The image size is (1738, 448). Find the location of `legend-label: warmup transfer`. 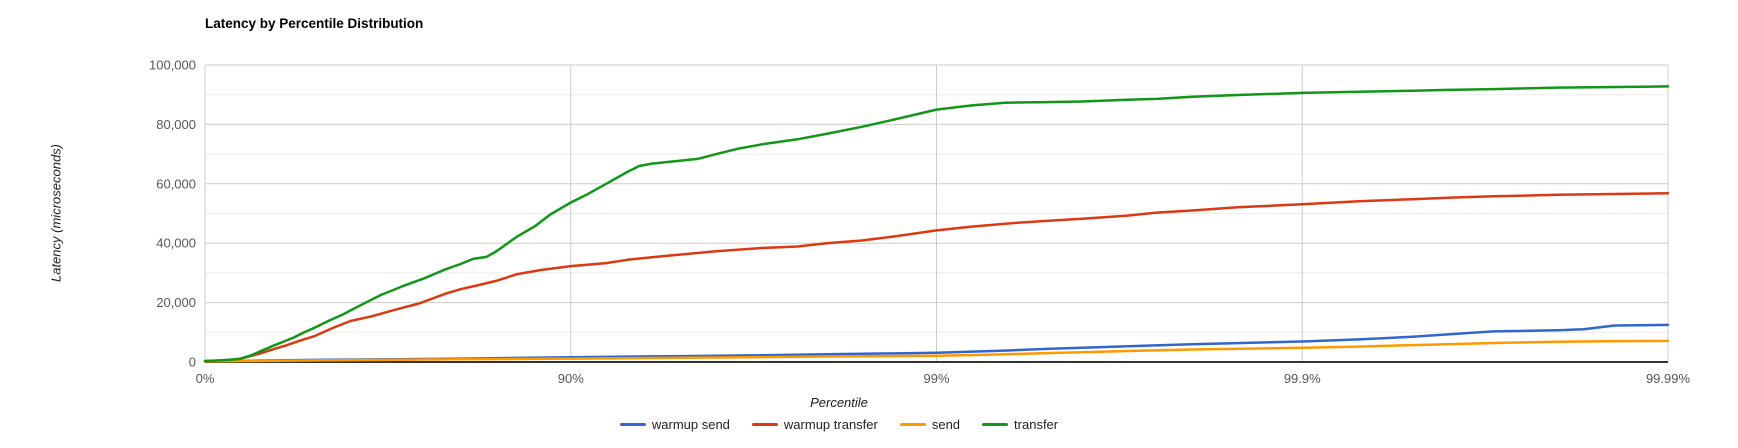

legend-label: warmup transfer is located at coordinates (830, 424).